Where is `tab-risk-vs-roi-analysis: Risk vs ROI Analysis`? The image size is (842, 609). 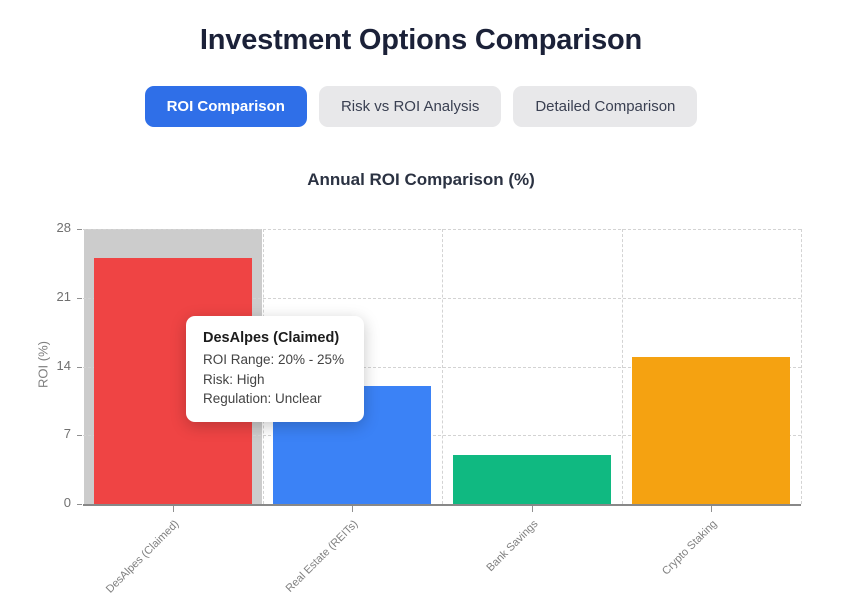 tab-risk-vs-roi-analysis: Risk vs ROI Analysis is located at coordinates (410, 106).